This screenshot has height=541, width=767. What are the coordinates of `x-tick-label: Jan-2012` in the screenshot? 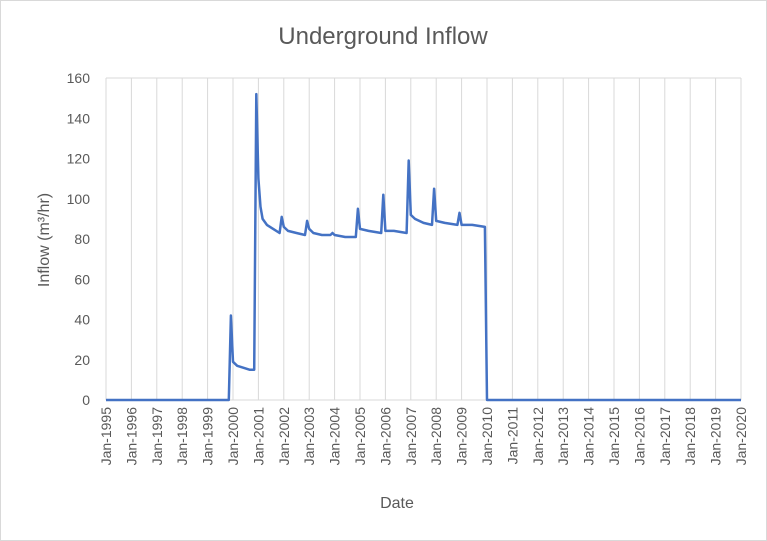 It's located at (538, 436).